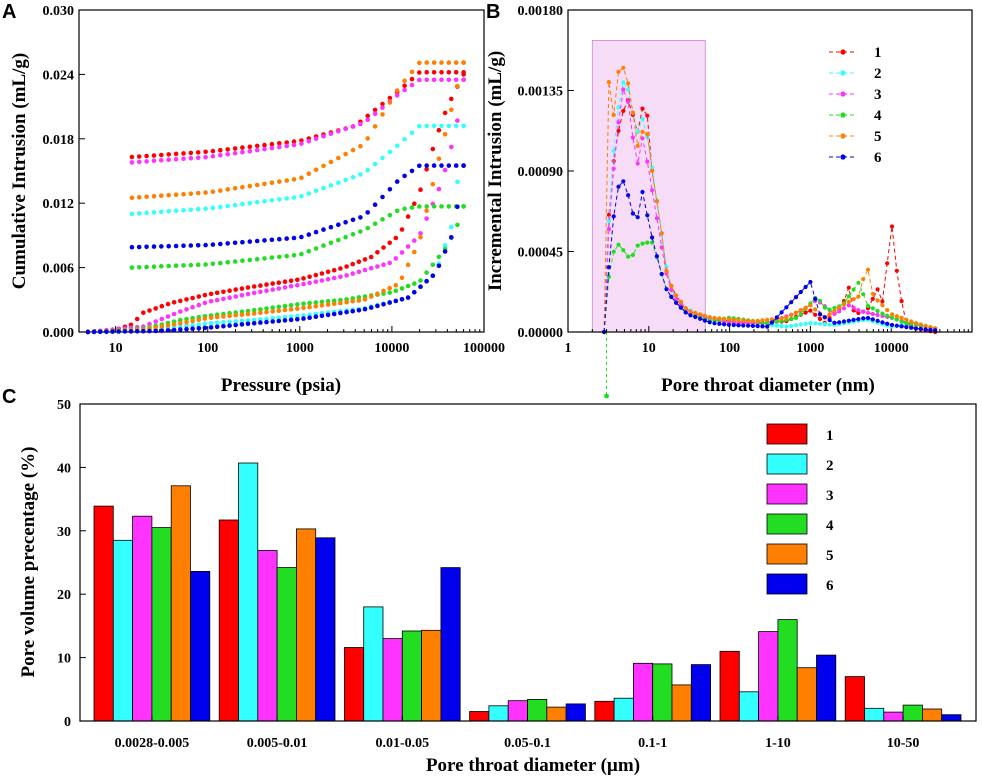  What do you see at coordinates (527, 743) in the screenshot?
I see `panel-c-xtick-label: 0.05-0.1` at bounding box center [527, 743].